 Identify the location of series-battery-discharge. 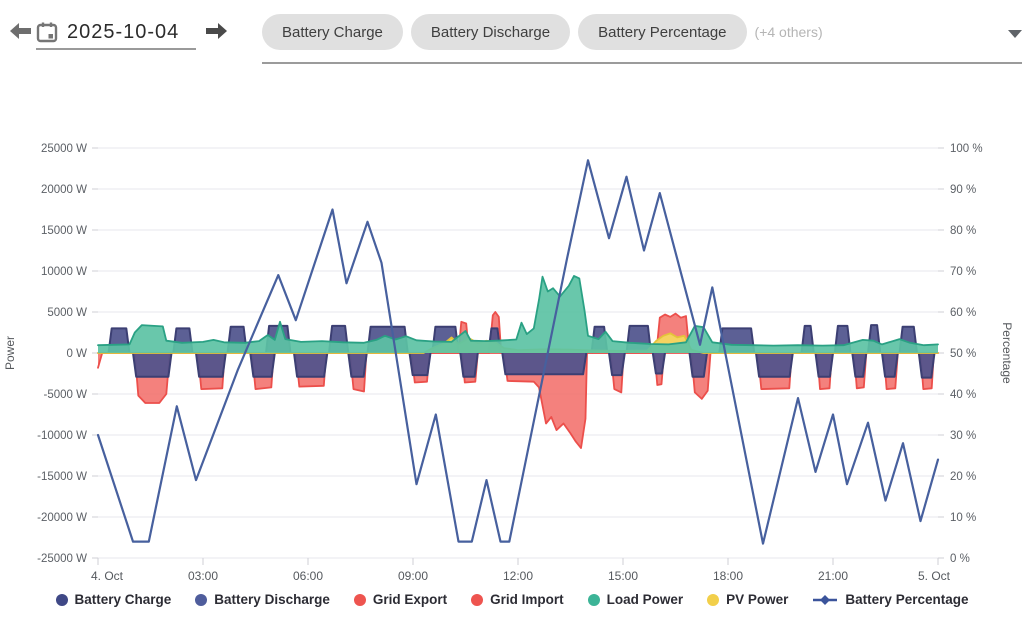
(534, 365).